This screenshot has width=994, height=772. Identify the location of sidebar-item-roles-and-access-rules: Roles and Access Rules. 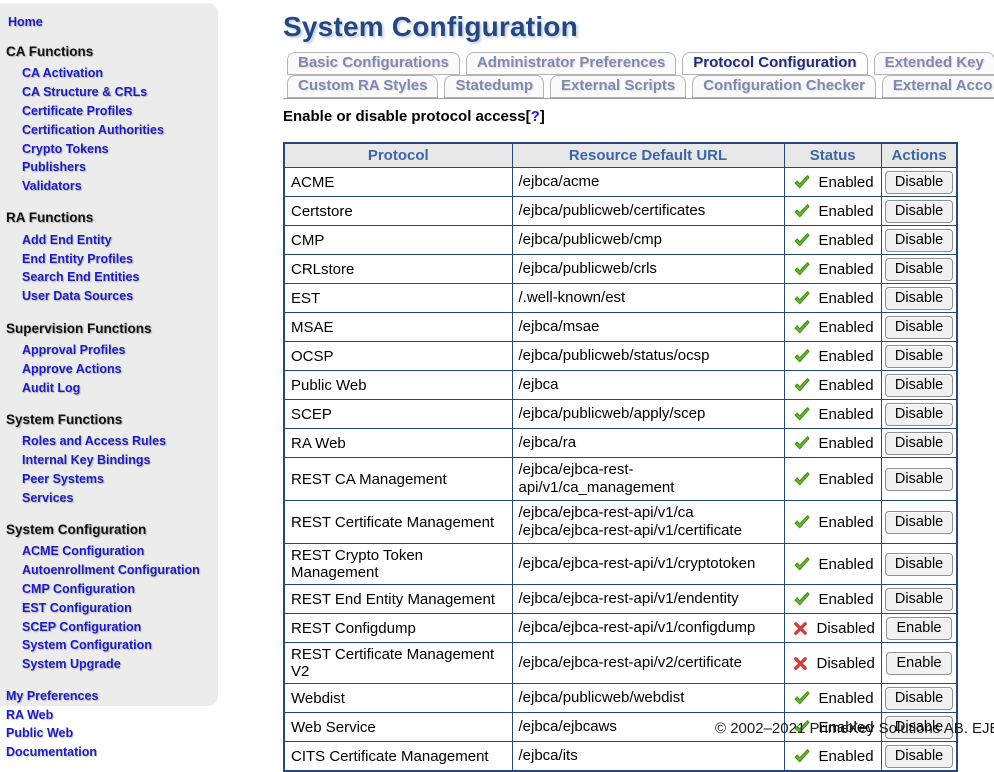
(94, 441).